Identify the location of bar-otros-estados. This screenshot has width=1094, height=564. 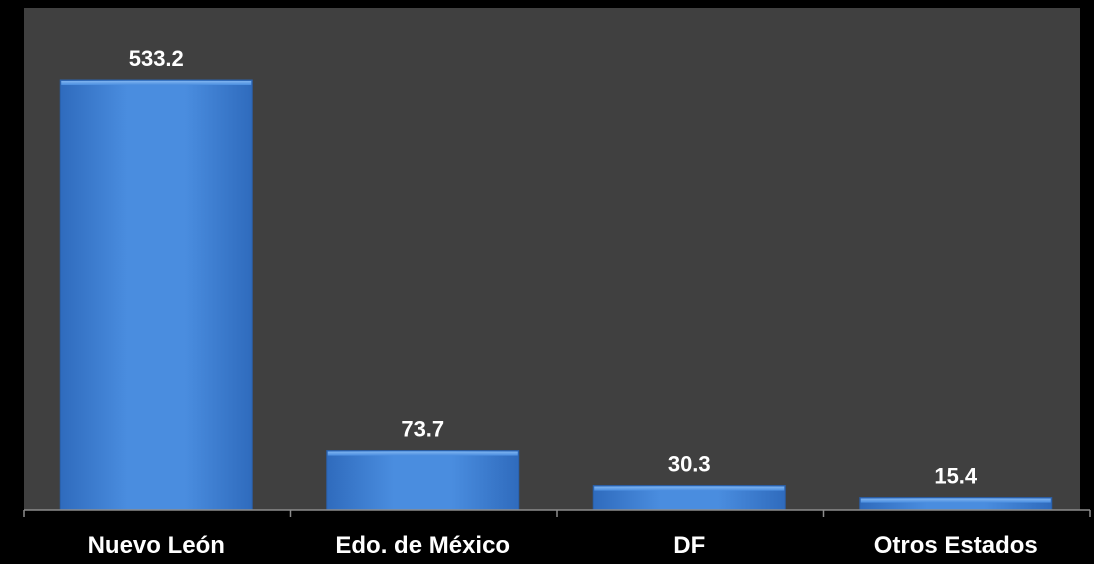
(956, 504).